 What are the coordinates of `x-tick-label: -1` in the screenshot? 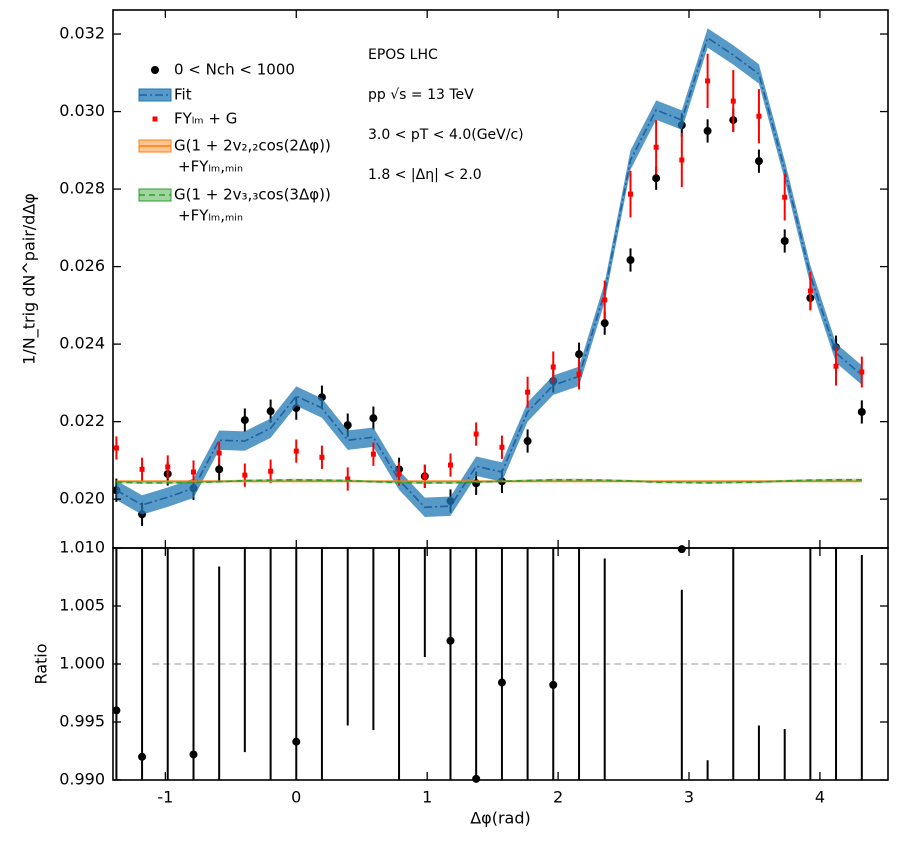 It's located at (165, 797).